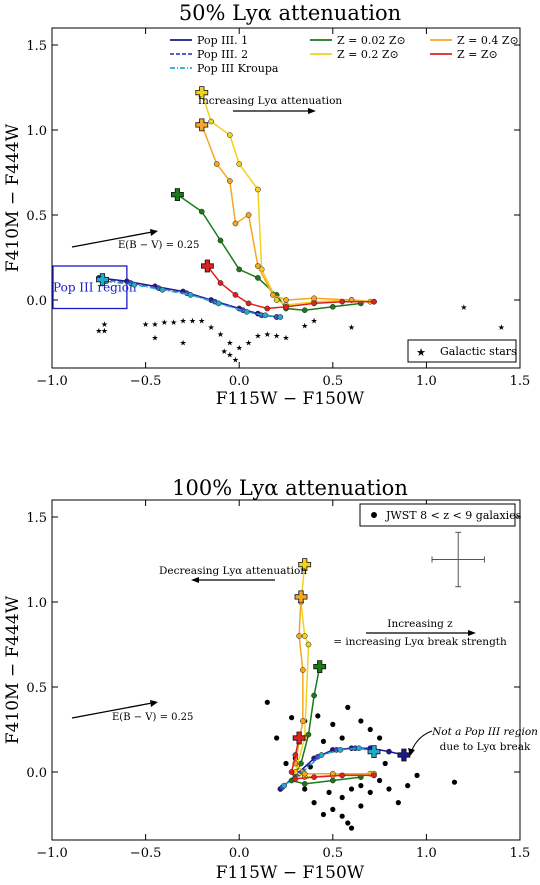  I want to click on legend-label: Z = 0.02 Z⊙, so click(371, 40).